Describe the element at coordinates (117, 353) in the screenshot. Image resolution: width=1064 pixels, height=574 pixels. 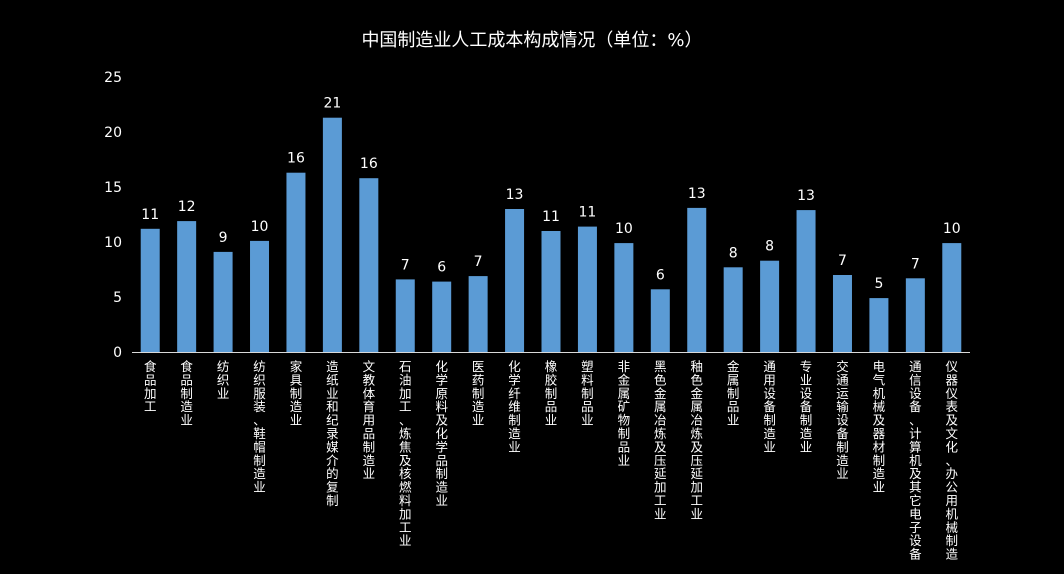
I see `y-tick-label: 0` at that location.